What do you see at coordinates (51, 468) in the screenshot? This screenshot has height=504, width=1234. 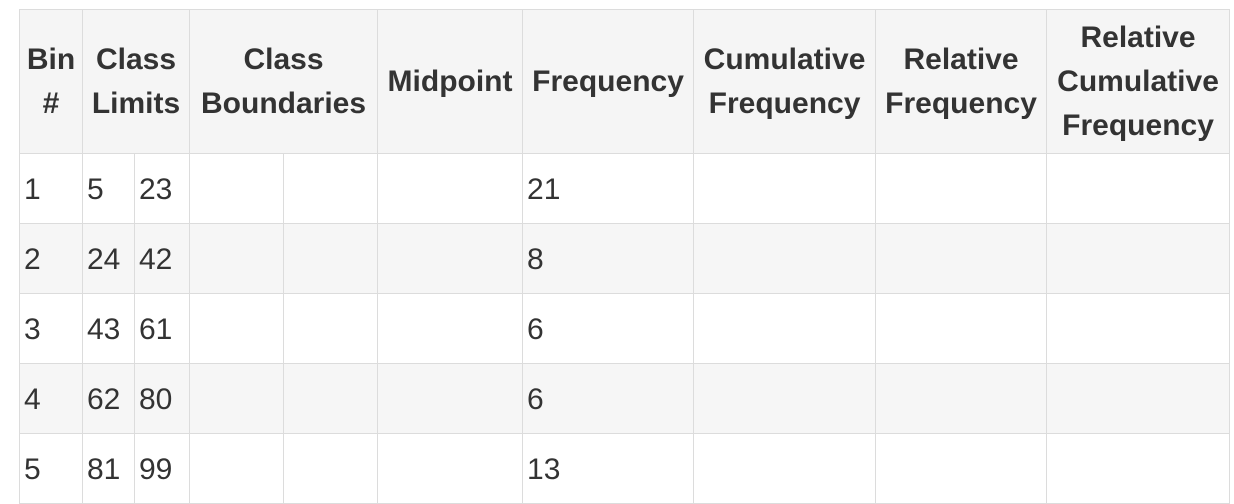 I see `cell-bin: 5` at bounding box center [51, 468].